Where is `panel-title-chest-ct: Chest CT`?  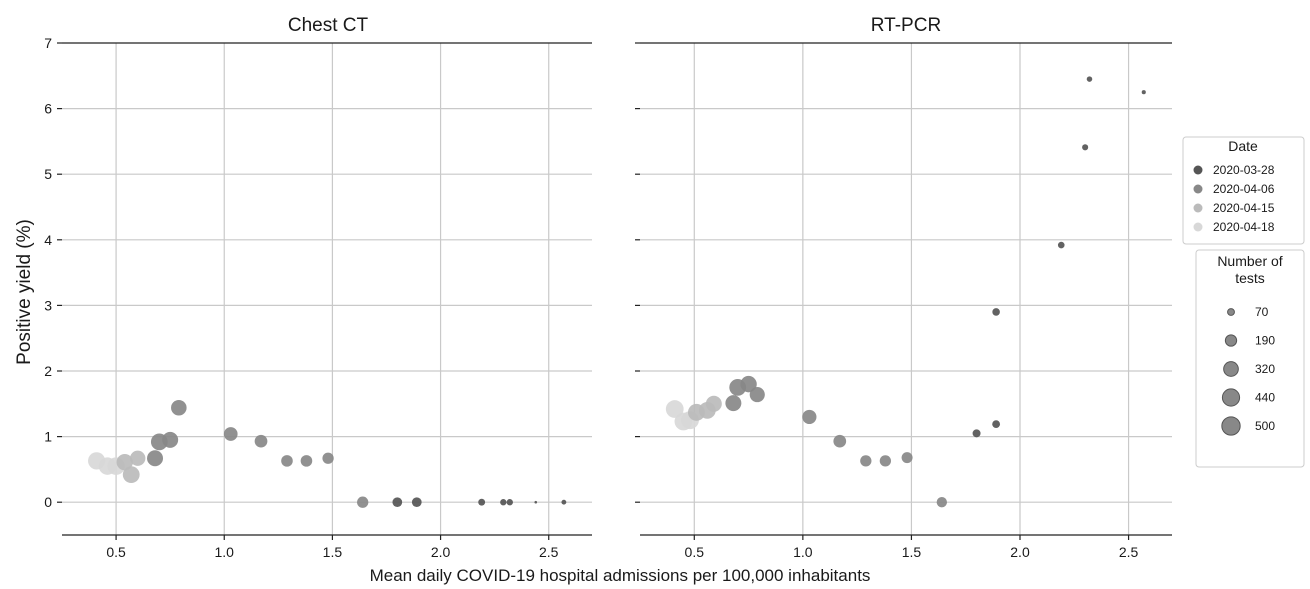 panel-title-chest-ct: Chest CT is located at coordinates (328, 25).